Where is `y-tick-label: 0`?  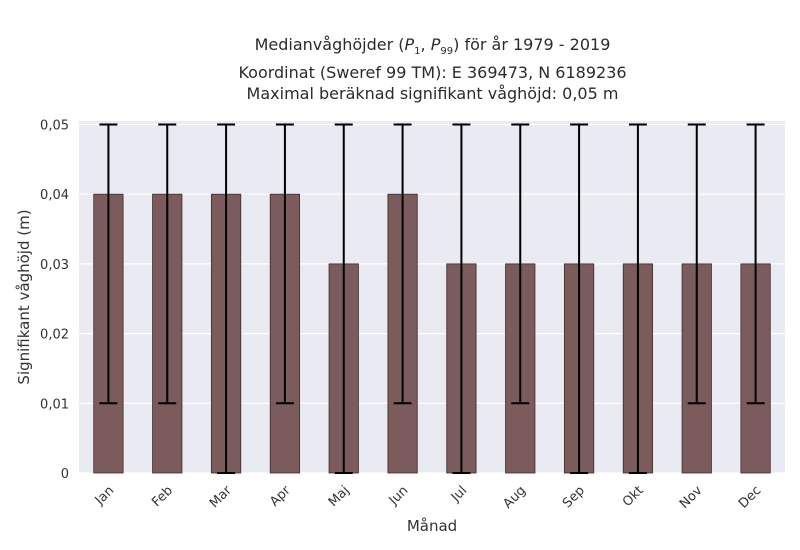 y-tick-label: 0 is located at coordinates (65, 474).